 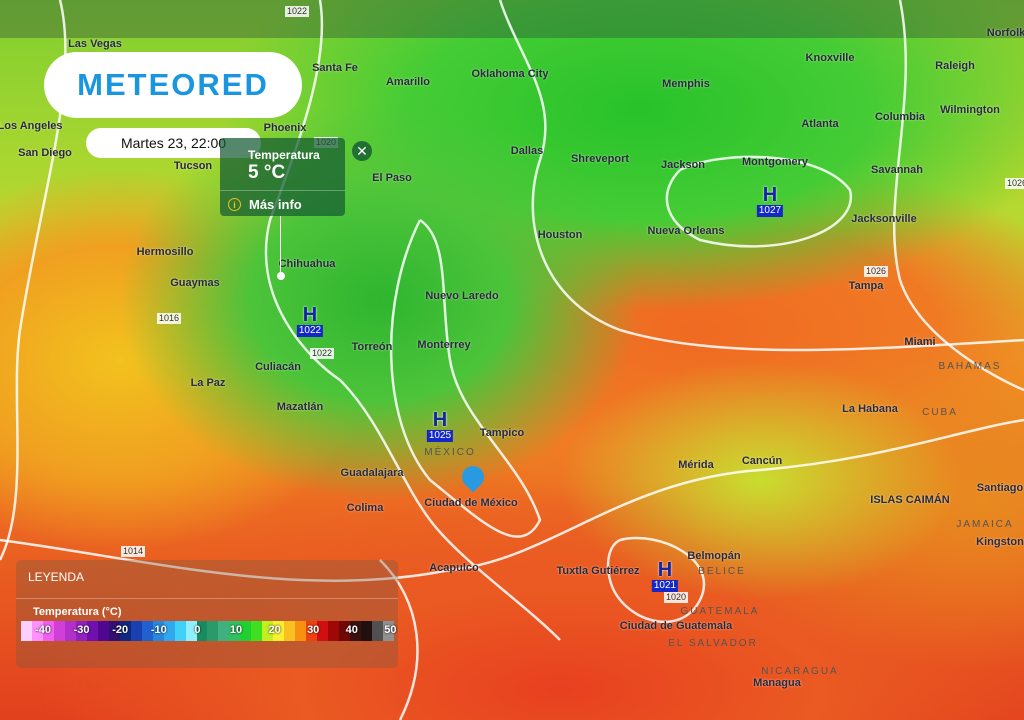 What do you see at coordinates (1005, 33) in the screenshot?
I see `city-label: Norfolk` at bounding box center [1005, 33].